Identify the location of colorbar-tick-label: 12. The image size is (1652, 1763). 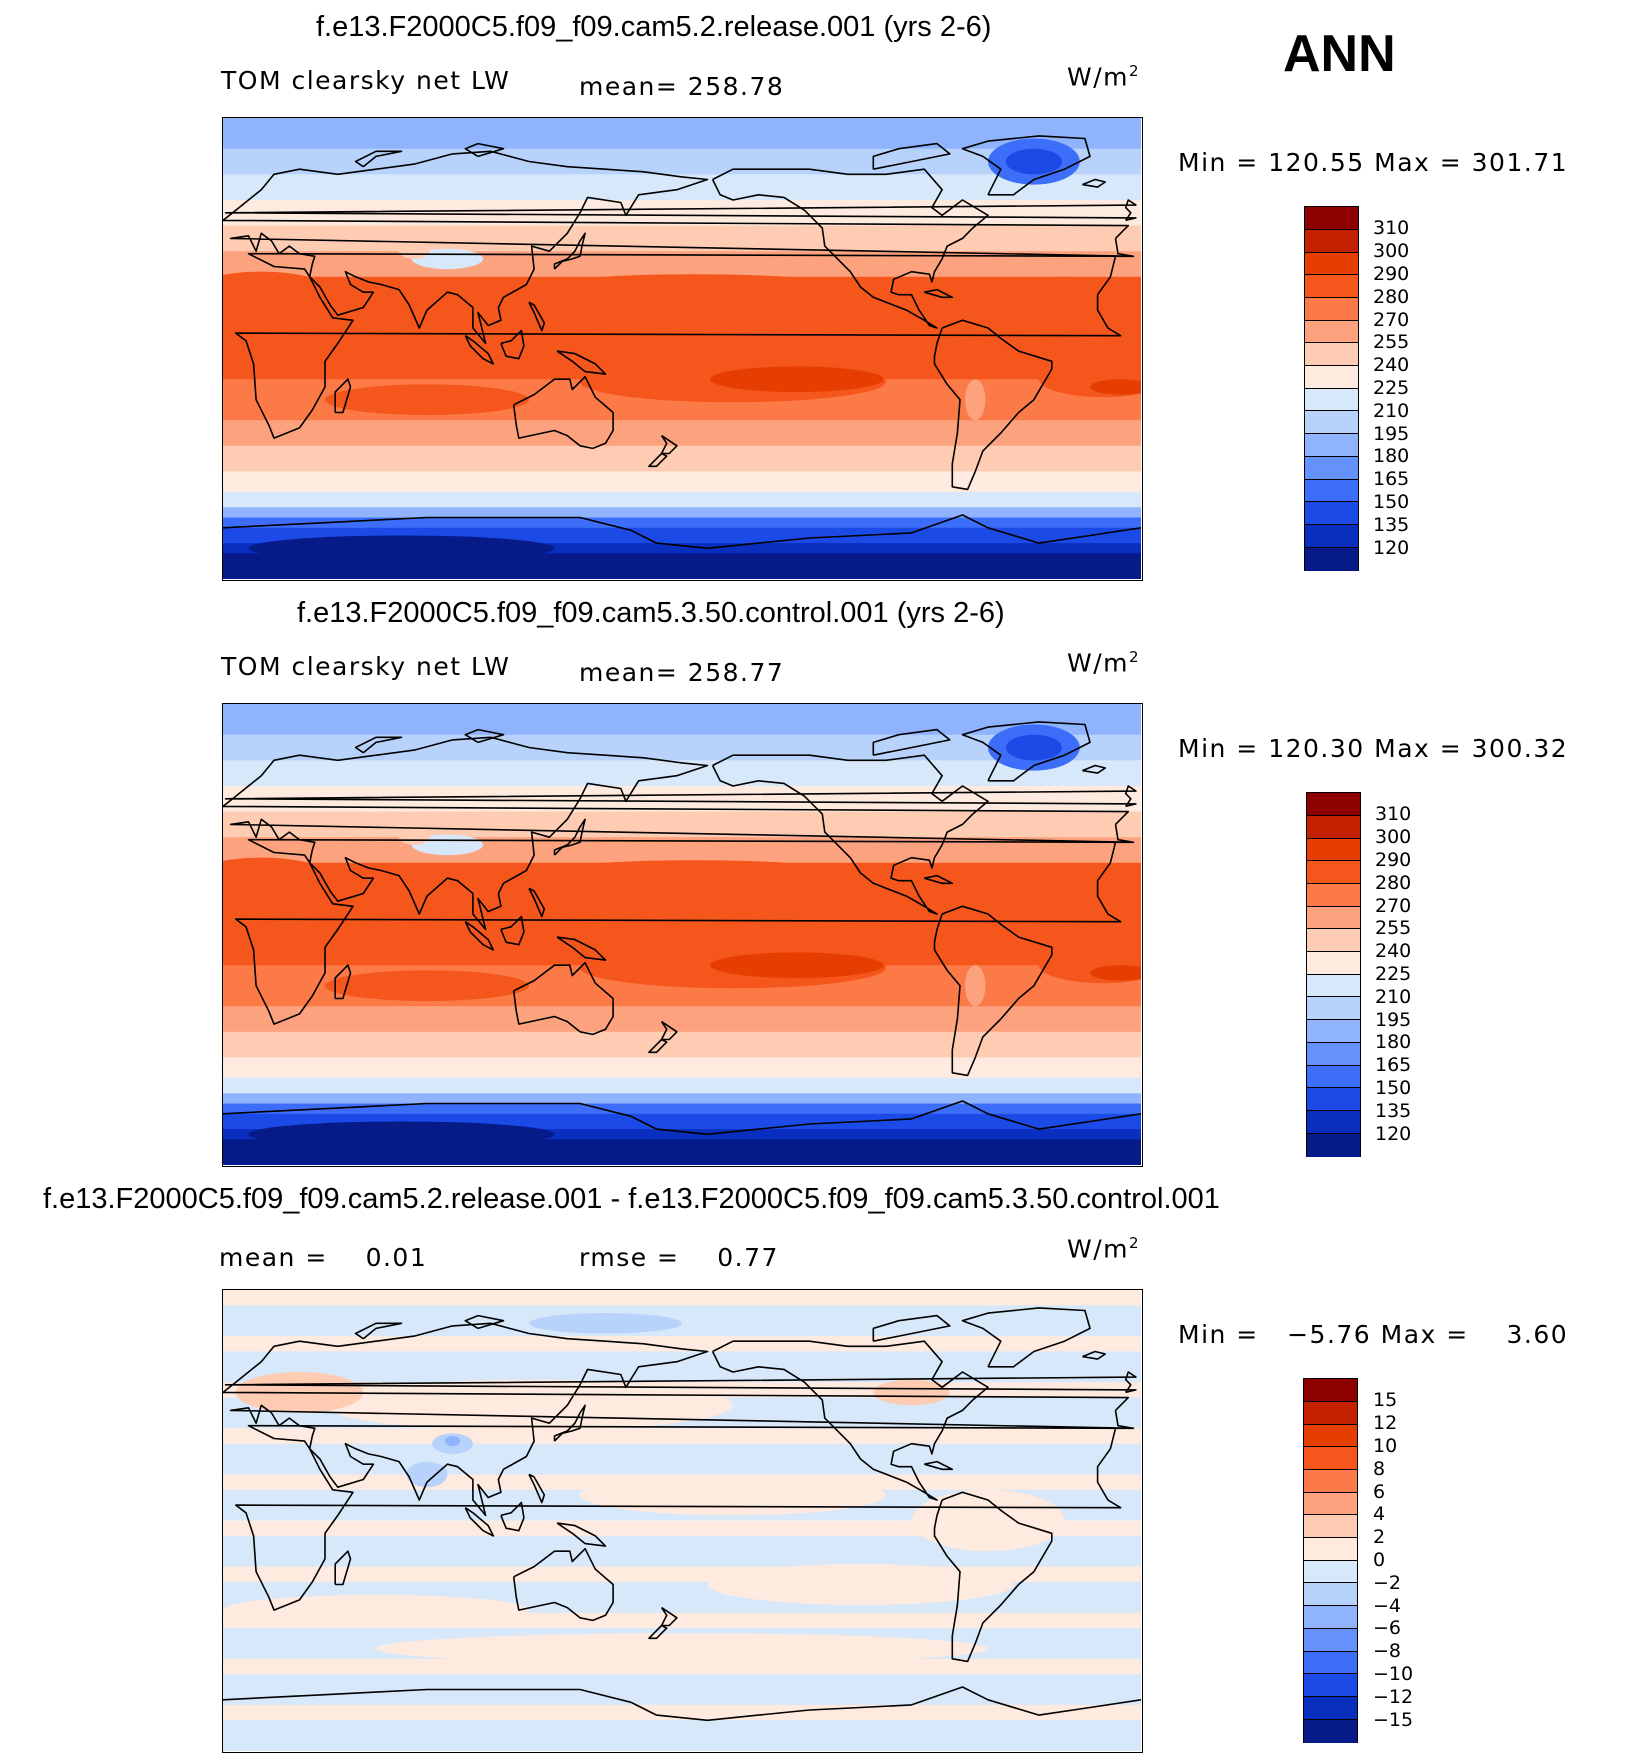
(1385, 1423).